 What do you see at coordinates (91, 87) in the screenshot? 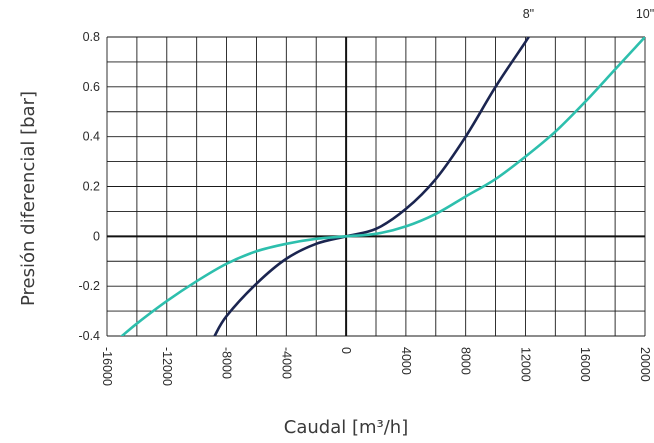
I see `y-tick-label: 0.6` at bounding box center [91, 87].